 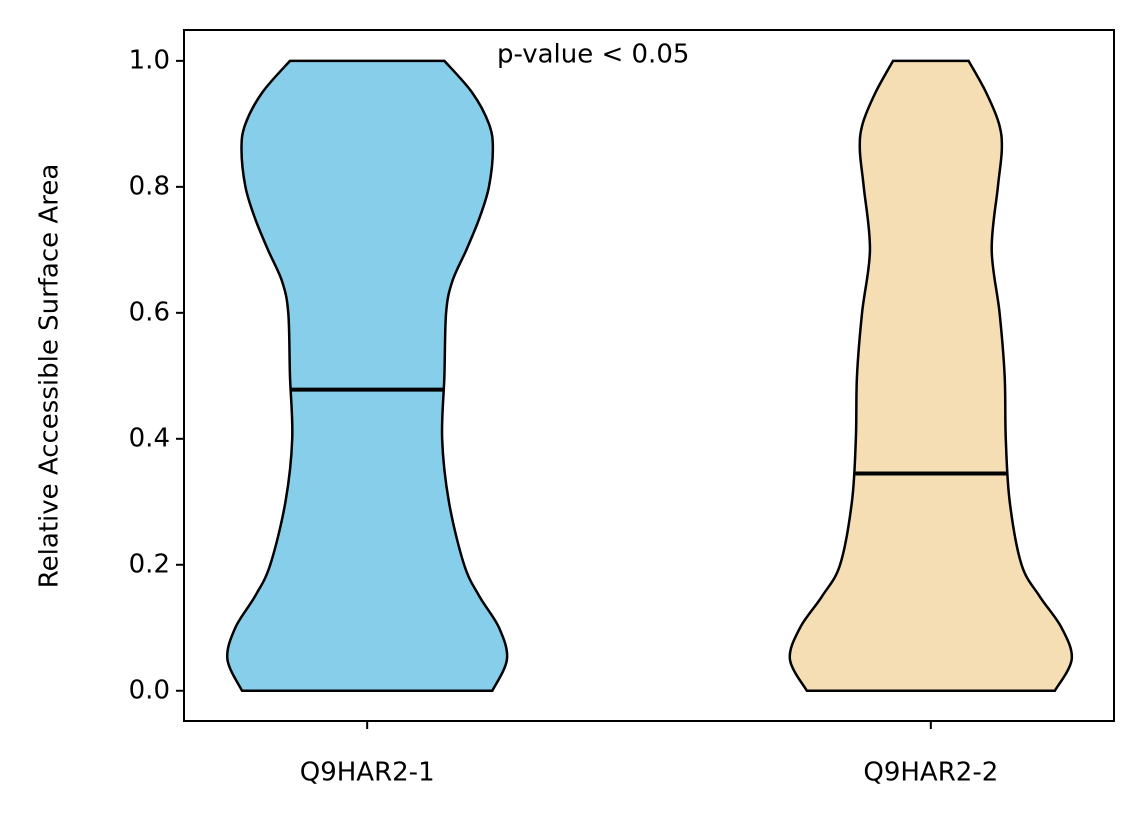 I want to click on x-tick-label: Q9HAR2-2, so click(x=930, y=773).